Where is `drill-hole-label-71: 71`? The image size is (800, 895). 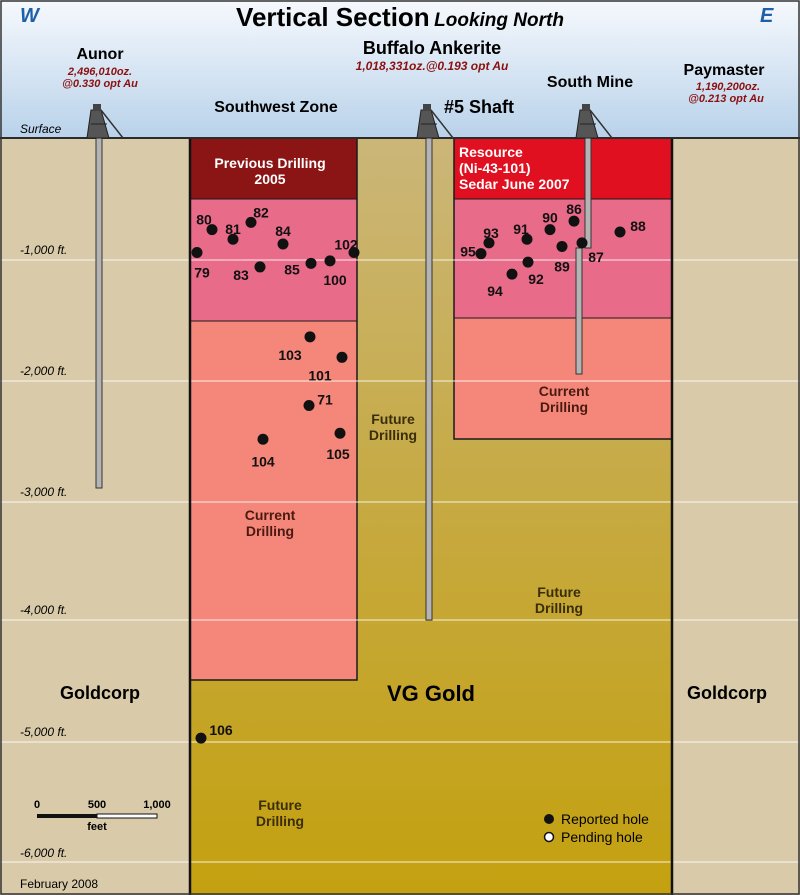 drill-hole-label-71: 71 is located at coordinates (325, 400).